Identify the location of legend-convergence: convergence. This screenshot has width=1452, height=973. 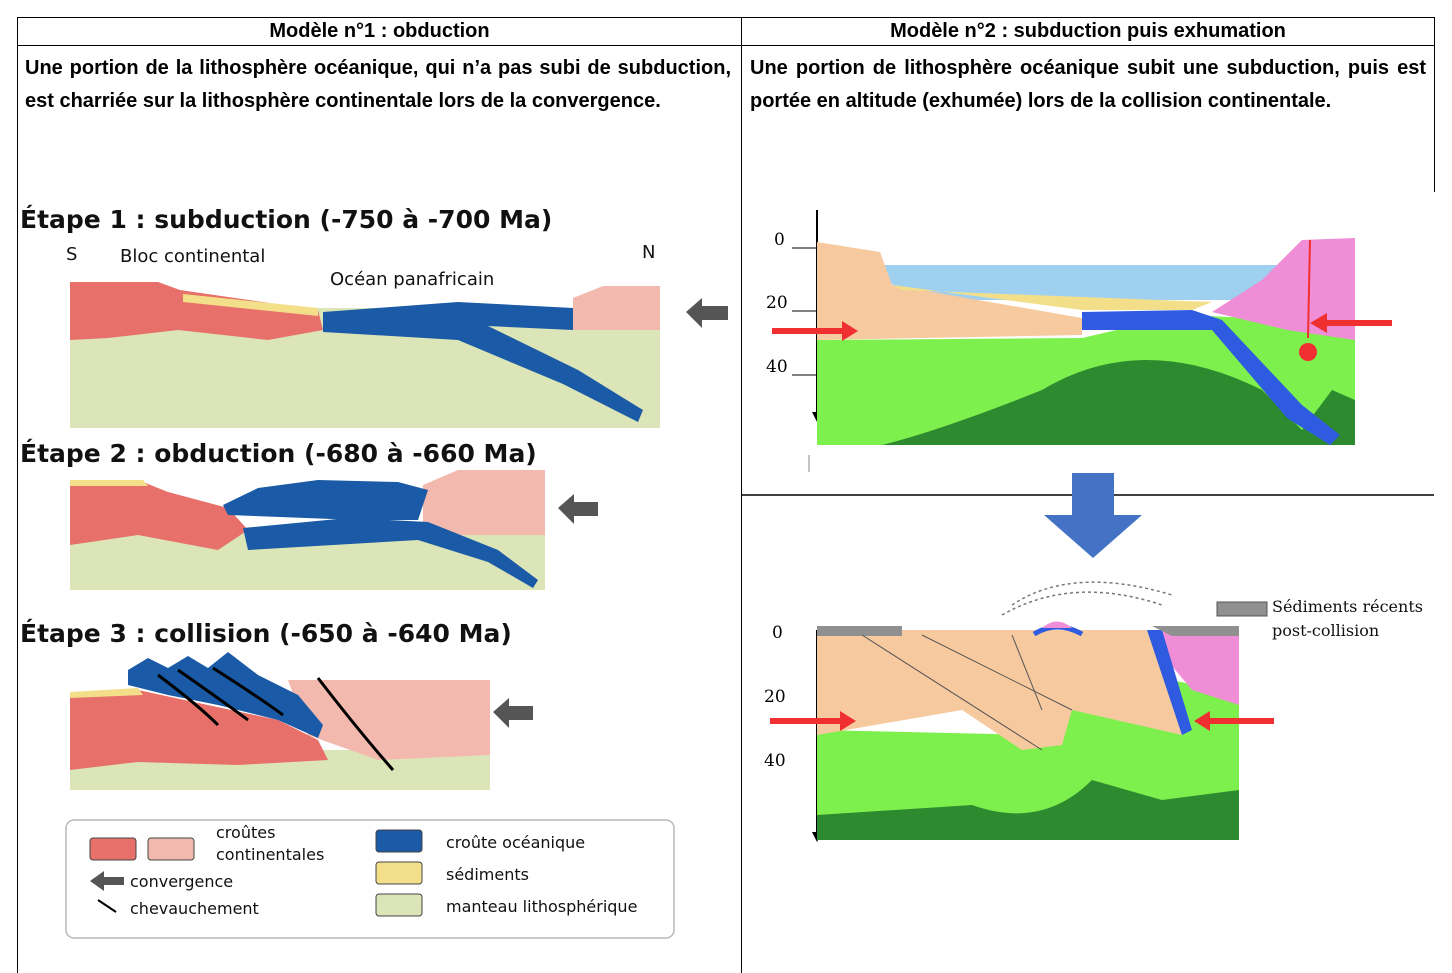
(181, 881).